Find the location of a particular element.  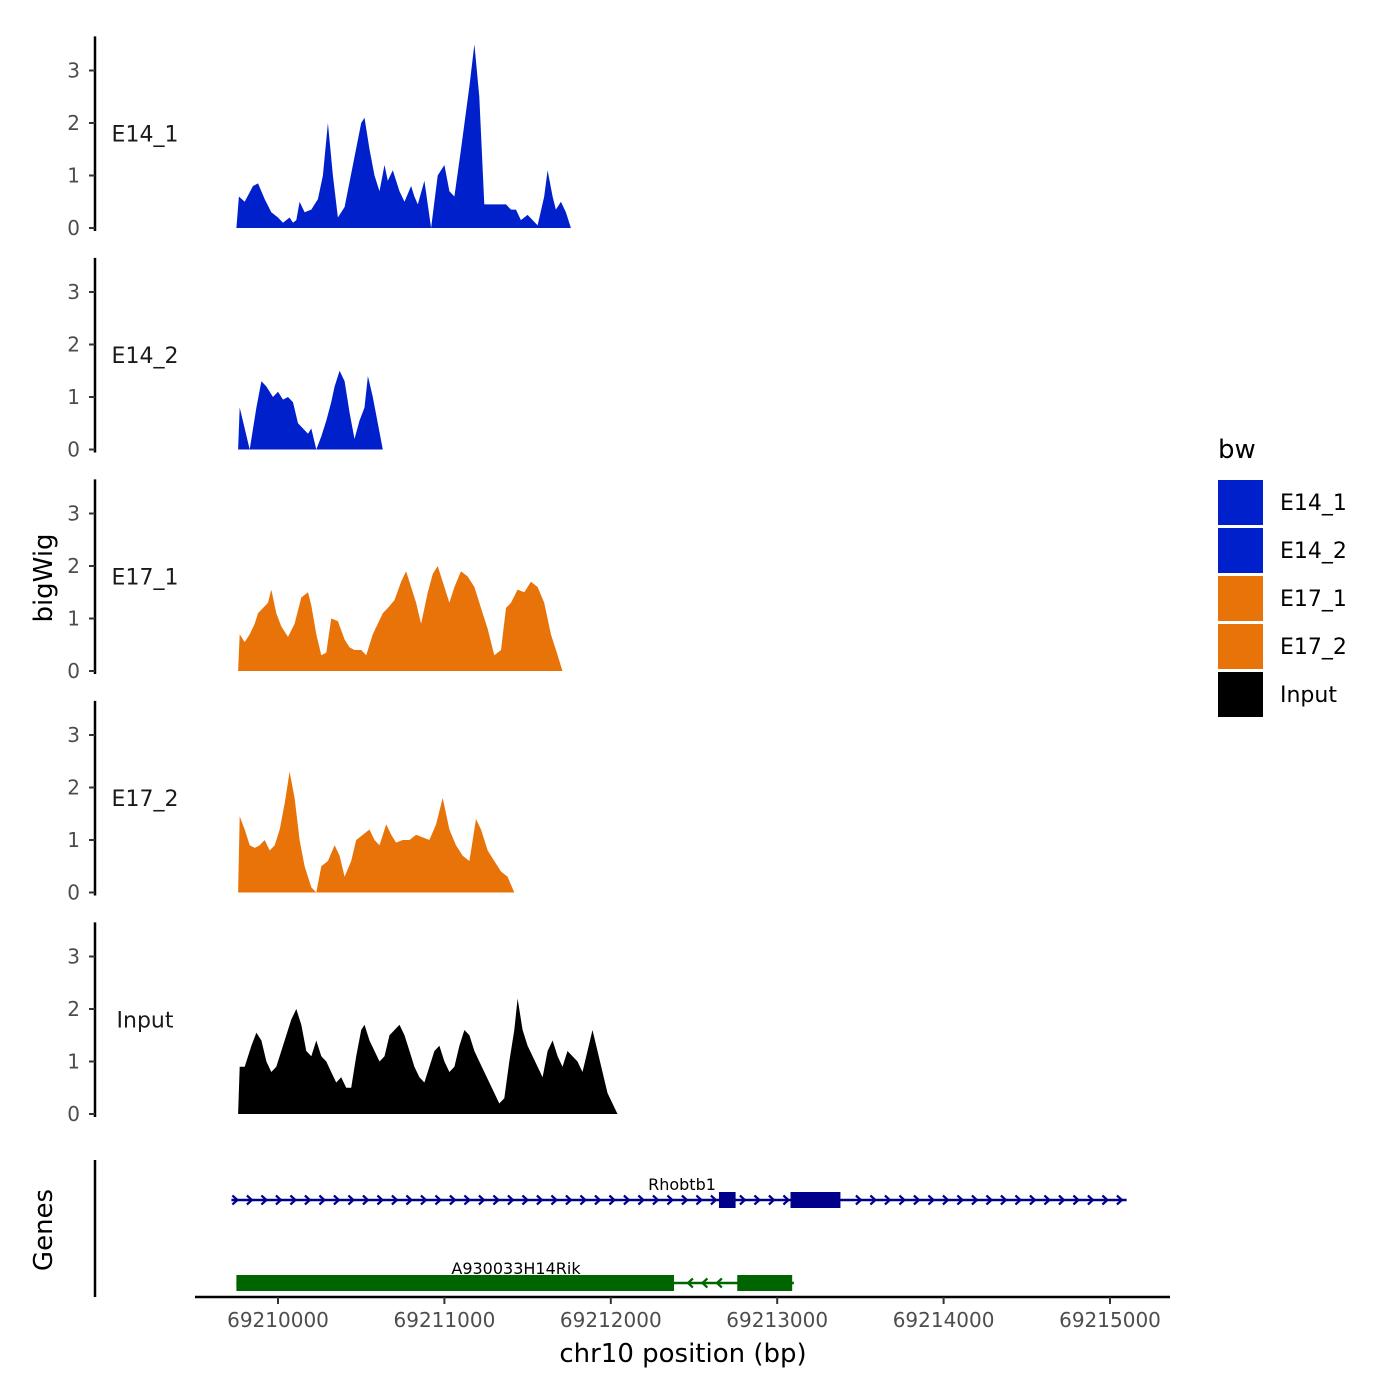

gene-Rhobtb1: Rhobtb1 is located at coordinates (679, 1191).